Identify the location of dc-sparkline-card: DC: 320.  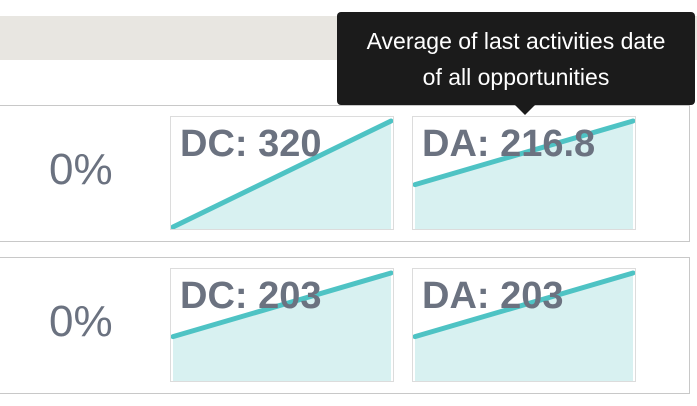
(282, 173).